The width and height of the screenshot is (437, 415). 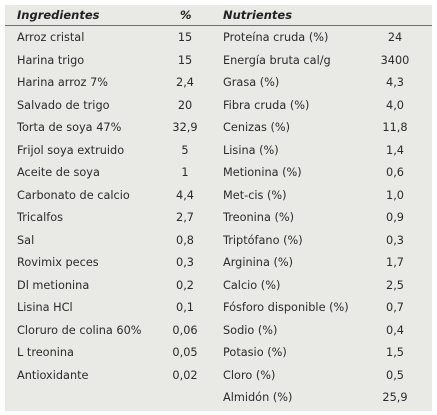 What do you see at coordinates (53, 375) in the screenshot?
I see `ingredient-name: Antioxidante` at bounding box center [53, 375].